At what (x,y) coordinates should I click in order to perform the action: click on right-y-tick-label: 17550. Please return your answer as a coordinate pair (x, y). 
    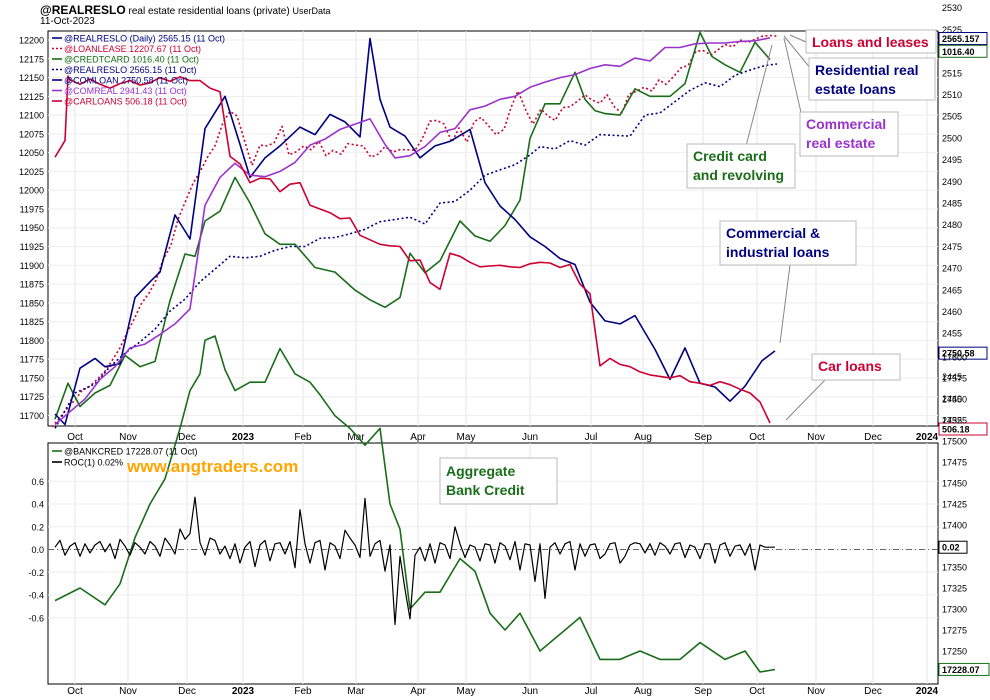
    Looking at the image, I should click on (954, 400).